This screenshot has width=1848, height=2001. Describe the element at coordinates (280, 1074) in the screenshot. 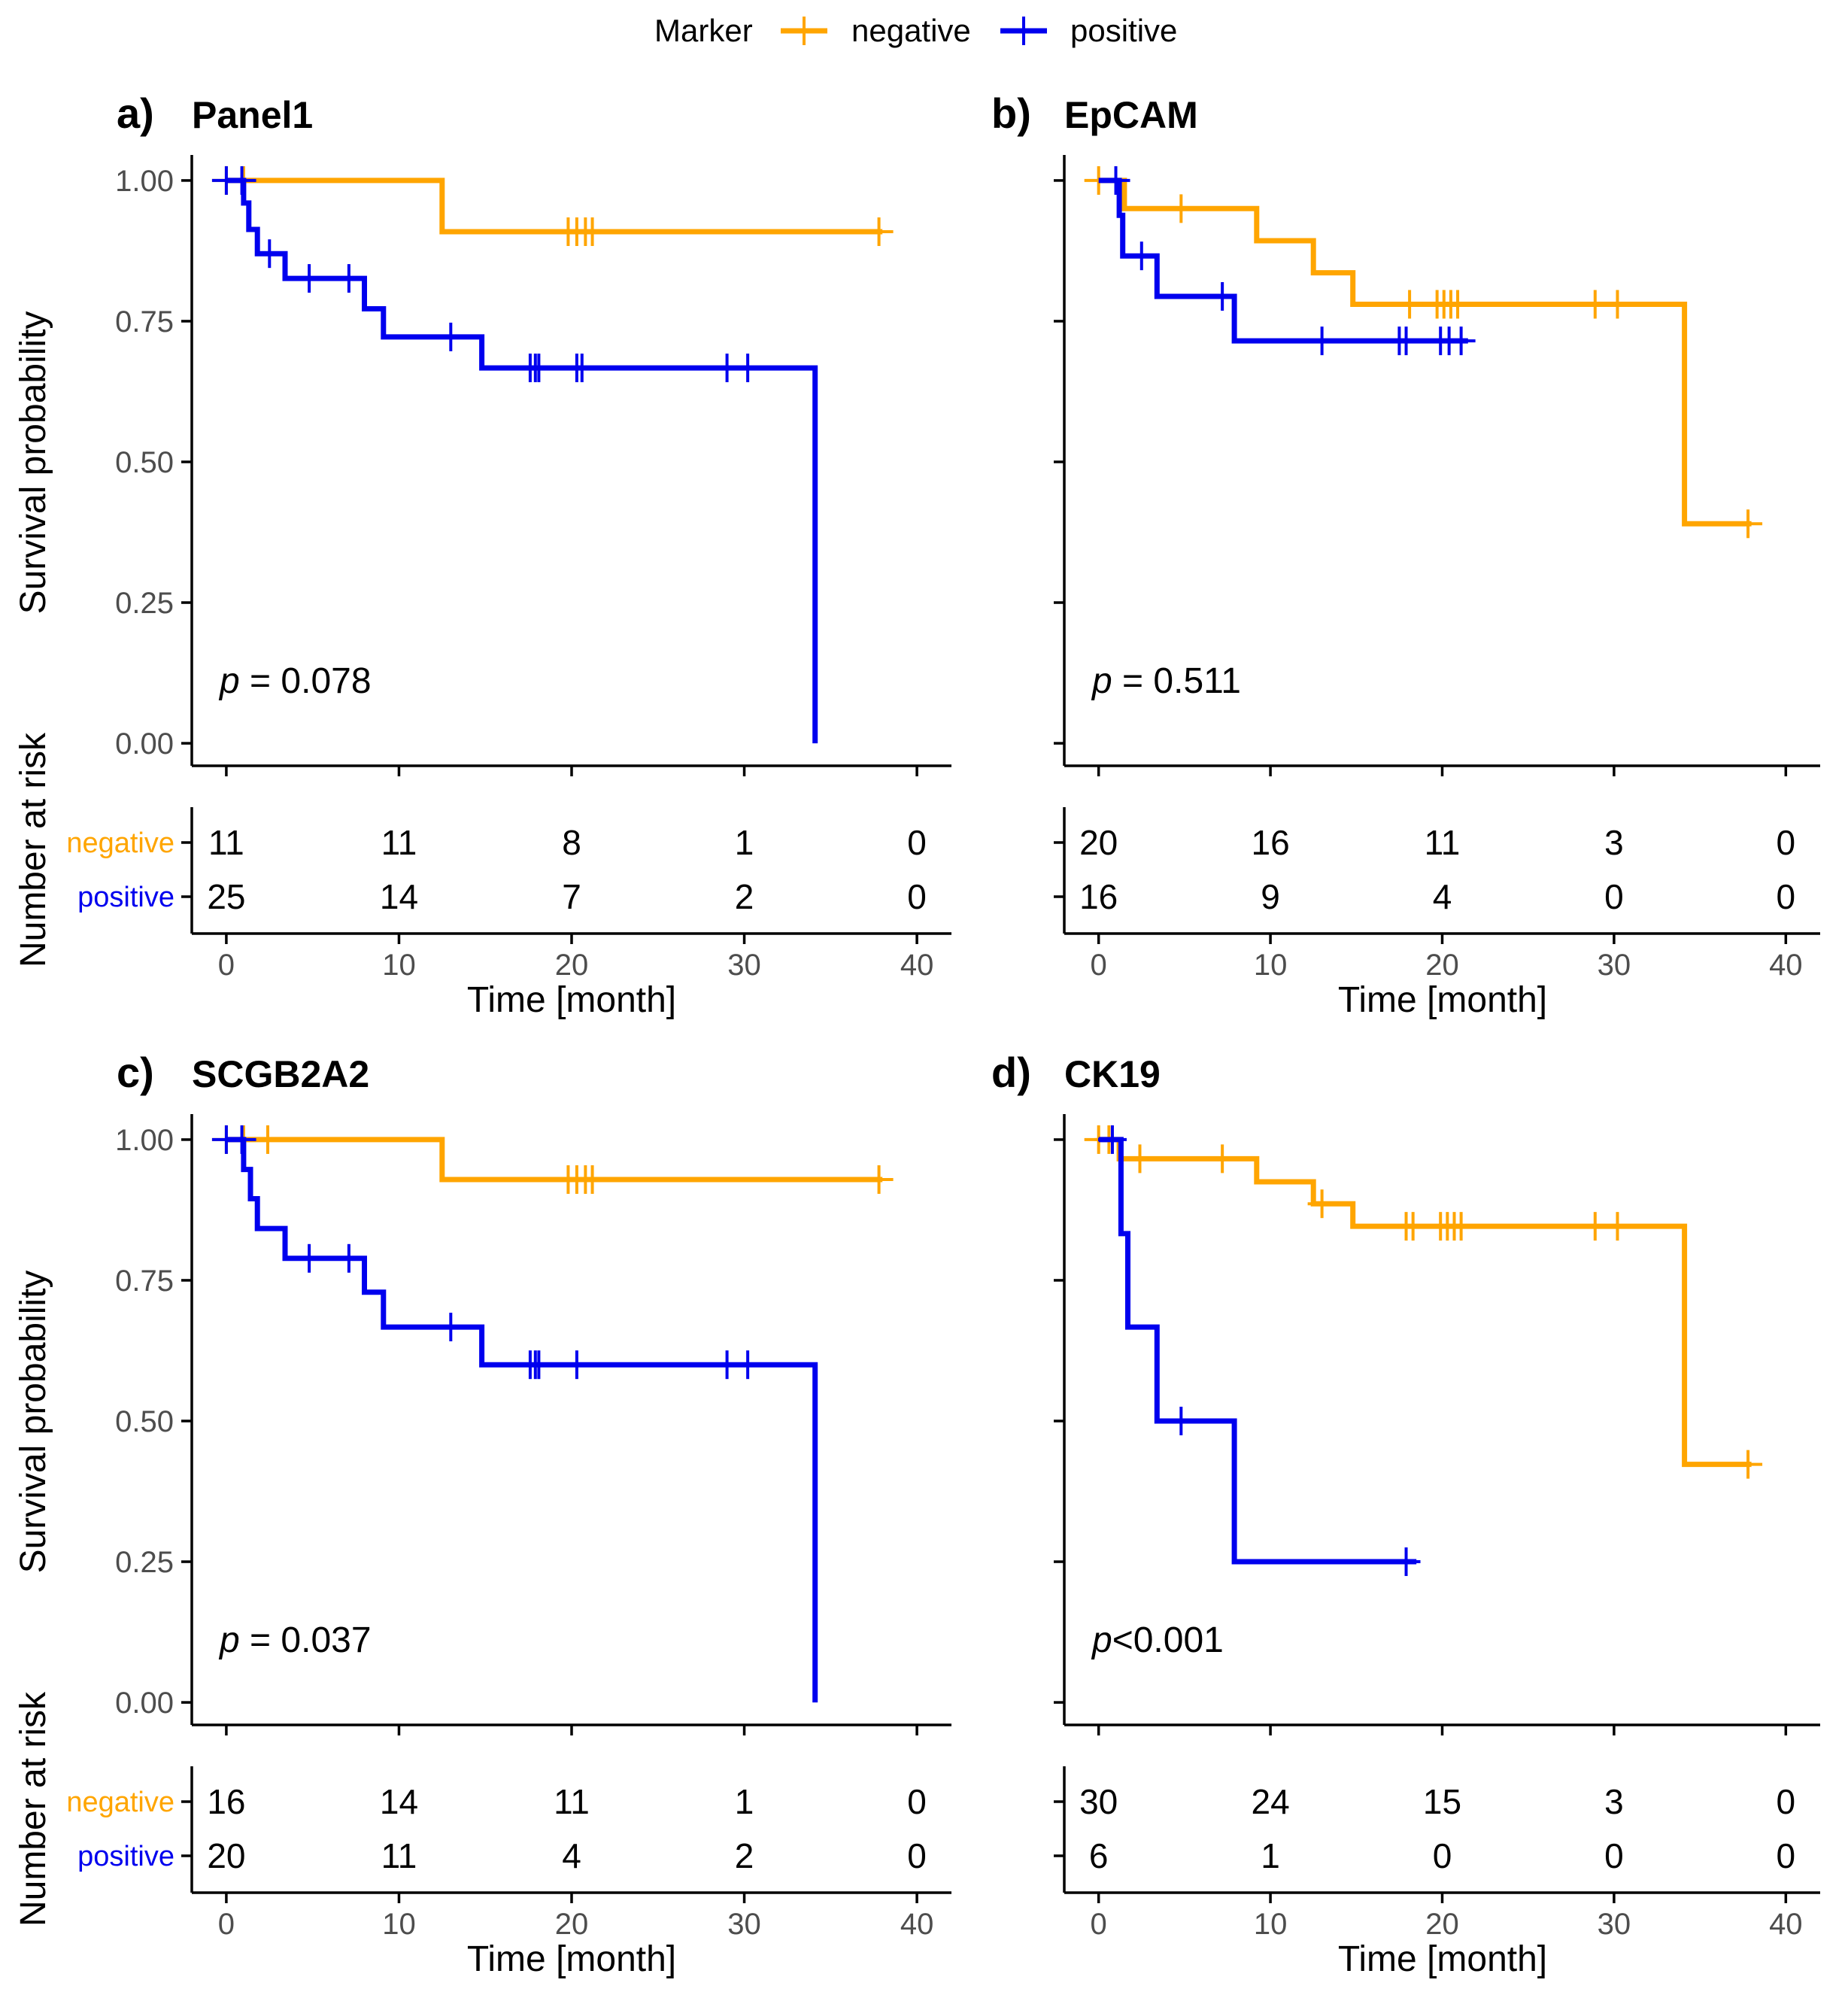

I see `panel-title: SCGB2A2` at that location.